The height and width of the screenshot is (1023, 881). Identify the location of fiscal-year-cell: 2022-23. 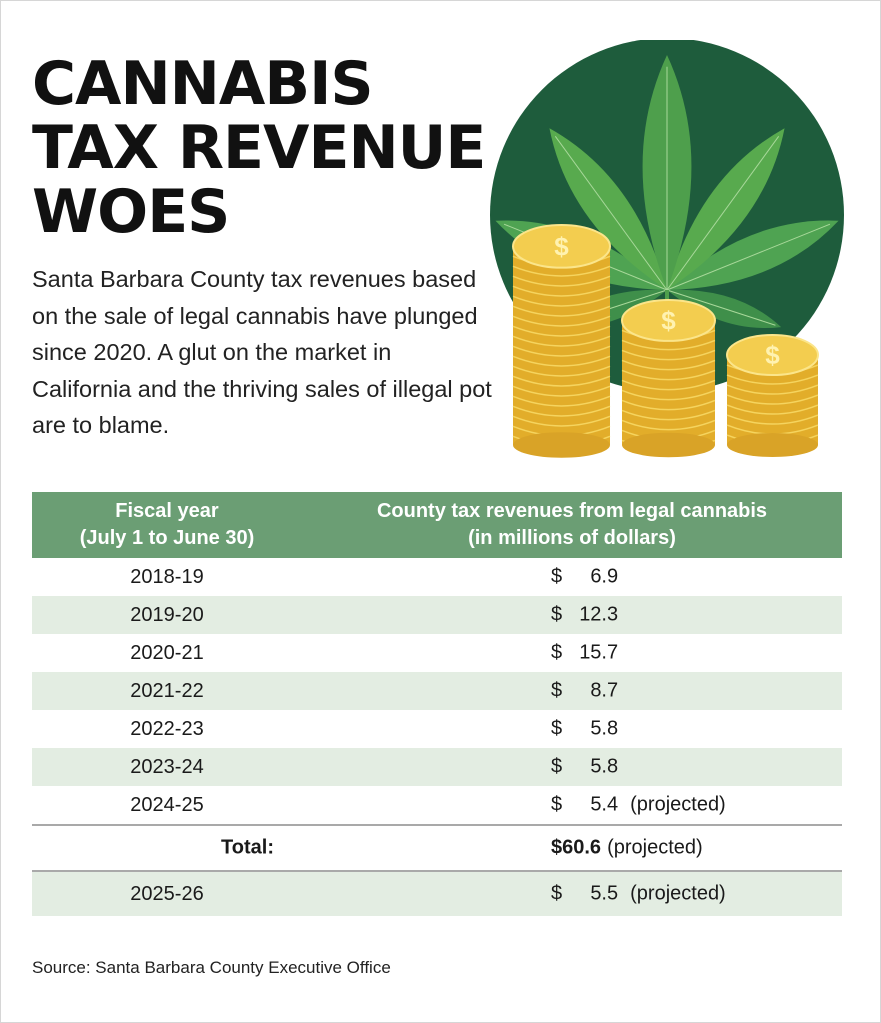
(167, 728).